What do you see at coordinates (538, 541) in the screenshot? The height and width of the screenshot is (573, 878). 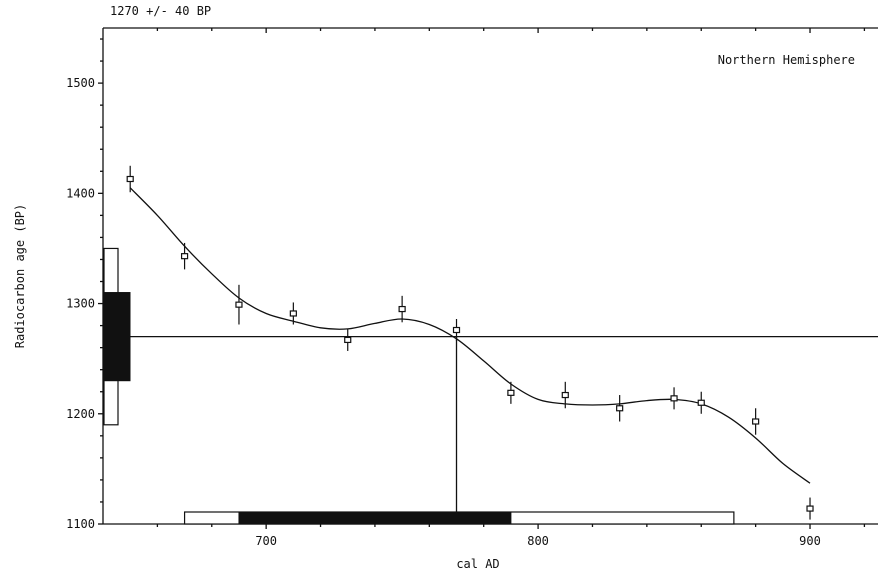 I see `x-tick-label: 800` at bounding box center [538, 541].